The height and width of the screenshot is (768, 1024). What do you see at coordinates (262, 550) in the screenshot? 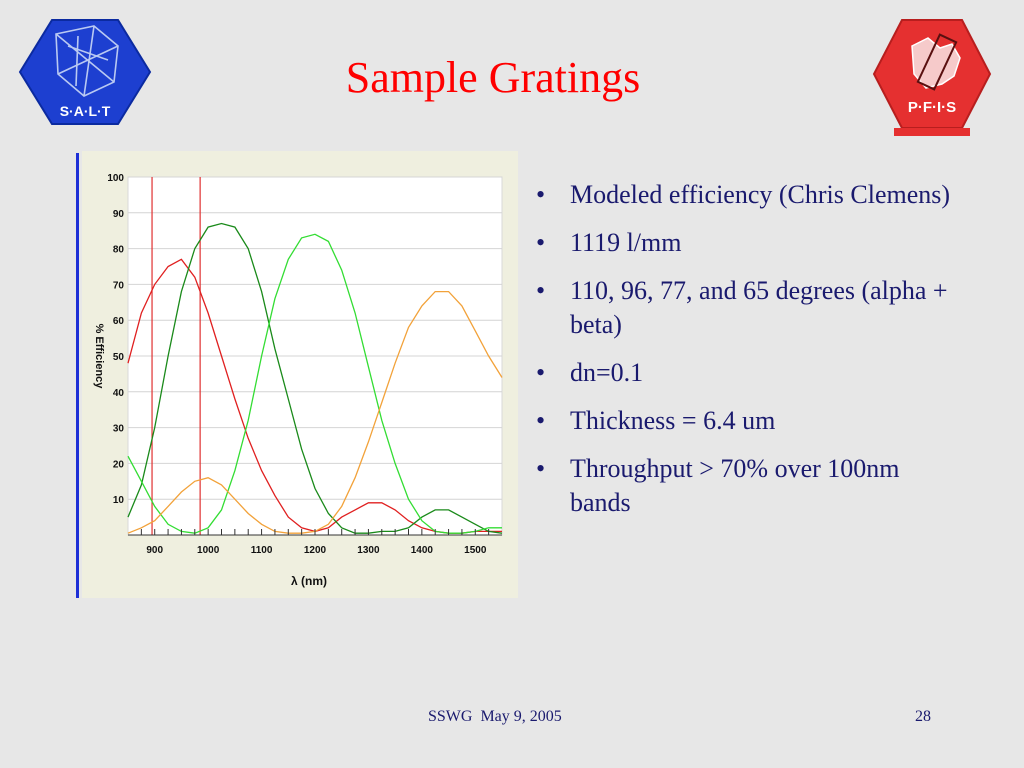
I see `x-tick-label: 1100` at bounding box center [262, 550].